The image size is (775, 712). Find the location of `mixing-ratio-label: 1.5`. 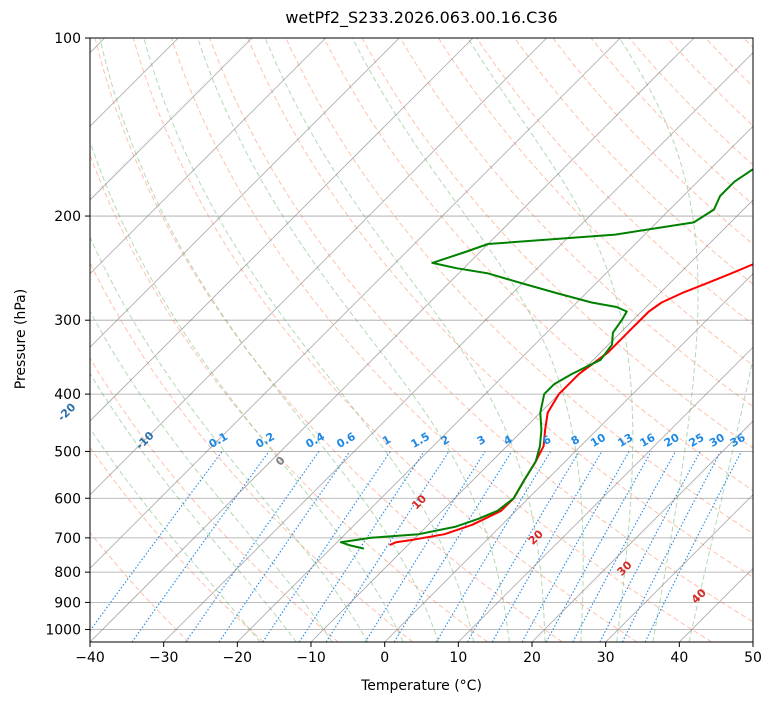

mixing-ratio-label: 1.5 is located at coordinates (420, 440).